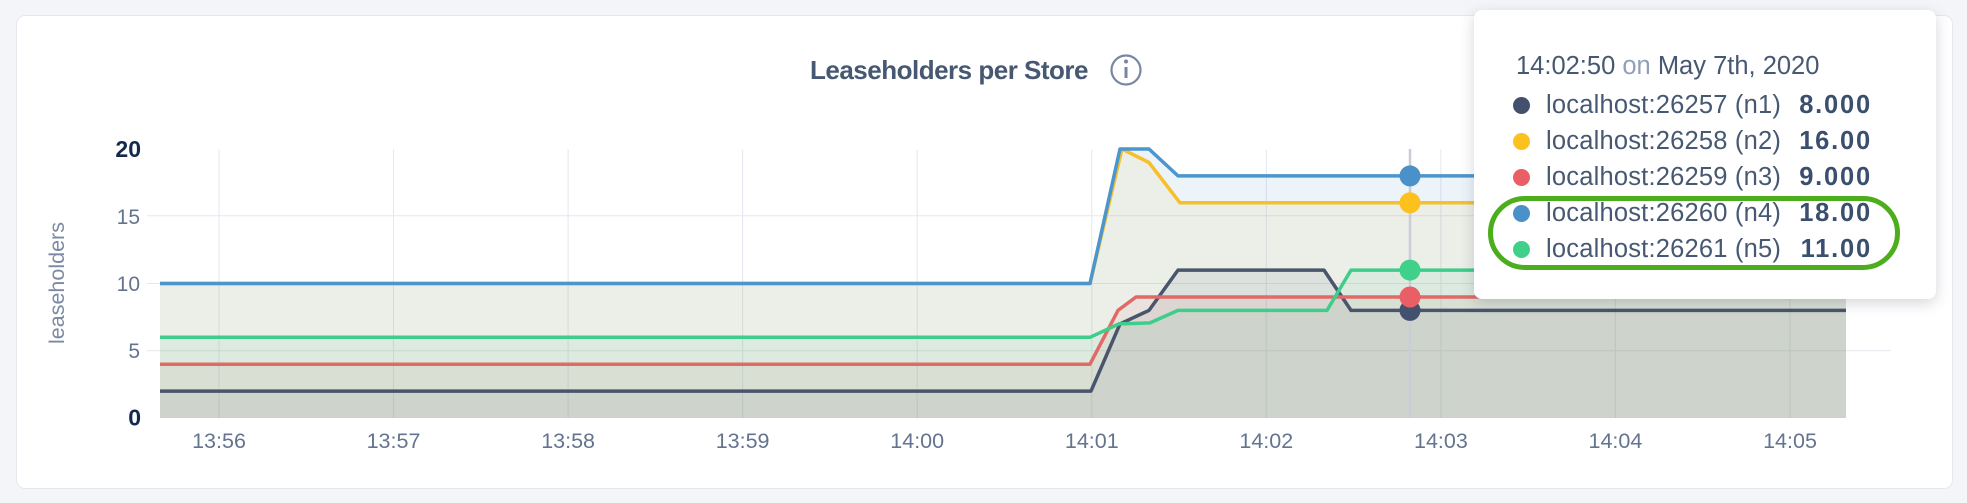 The width and height of the screenshot is (1967, 503). What do you see at coordinates (1441, 441) in the screenshot?
I see `svg-text: 14:03` at bounding box center [1441, 441].